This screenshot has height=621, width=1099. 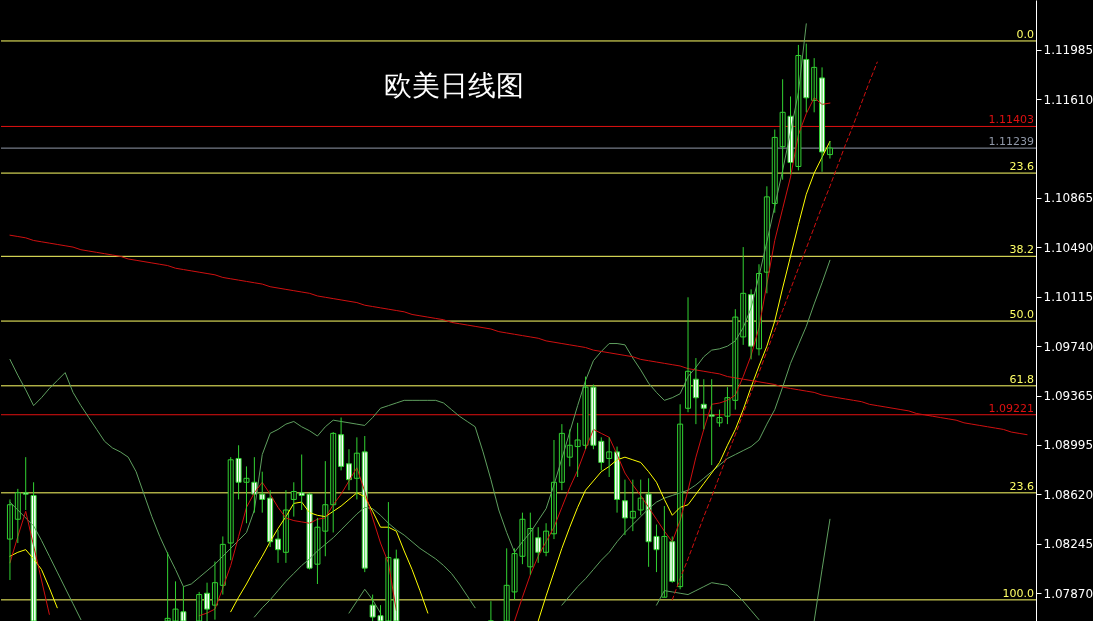 What do you see at coordinates (1068, 396) in the screenshot?
I see `y-tick-label: 1.09365` at bounding box center [1068, 396].